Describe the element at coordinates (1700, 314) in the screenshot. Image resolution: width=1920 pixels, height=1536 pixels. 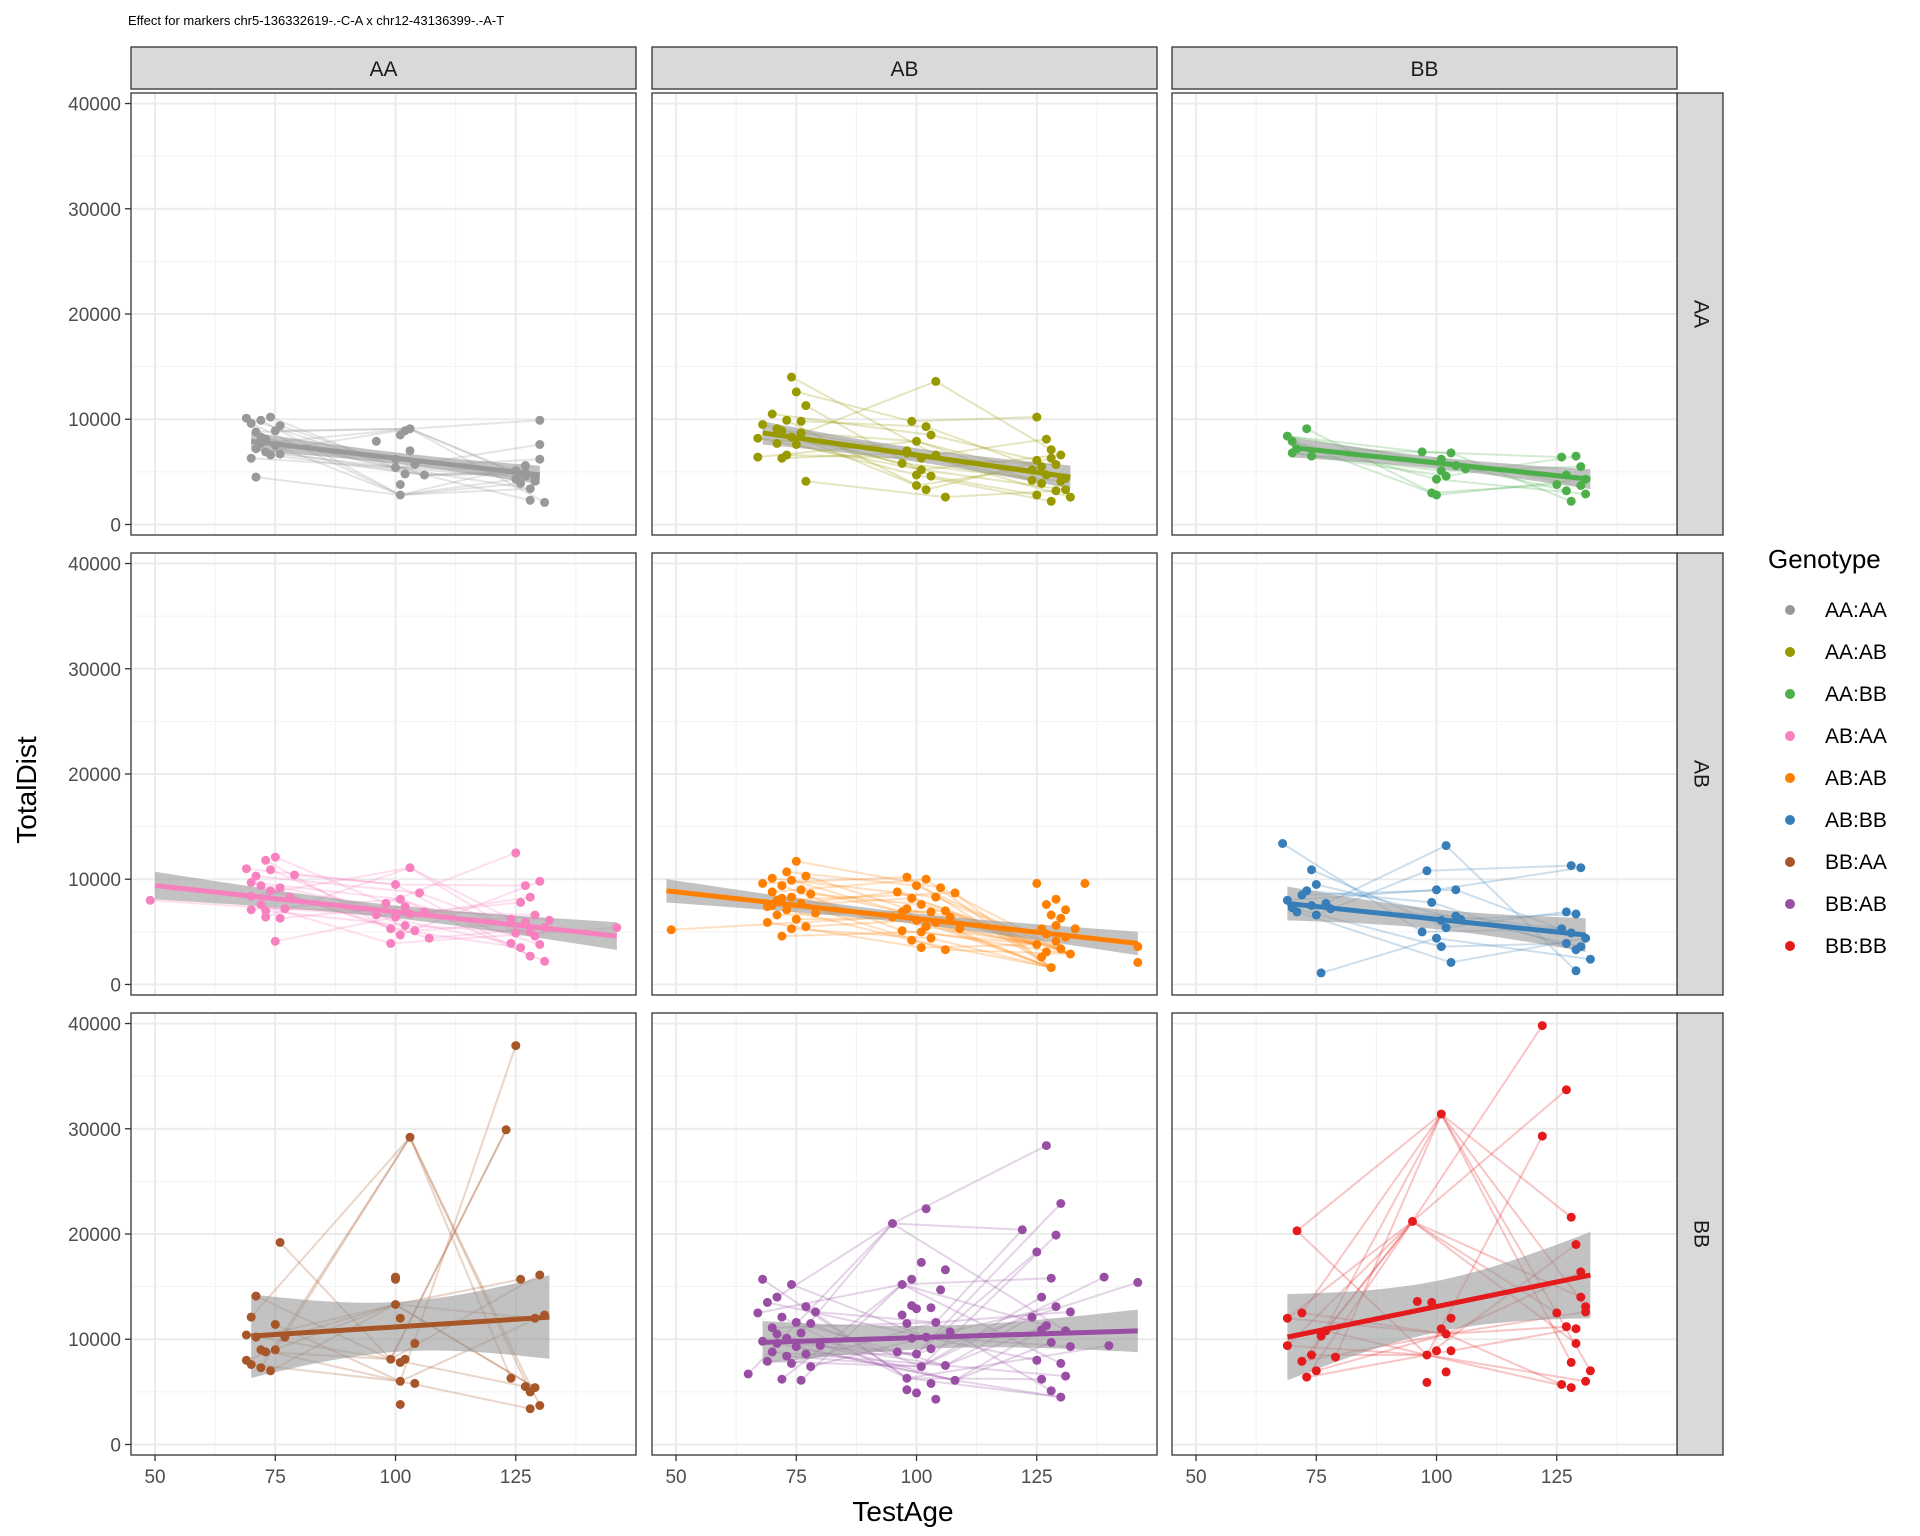
I see `row-strip` at that location.